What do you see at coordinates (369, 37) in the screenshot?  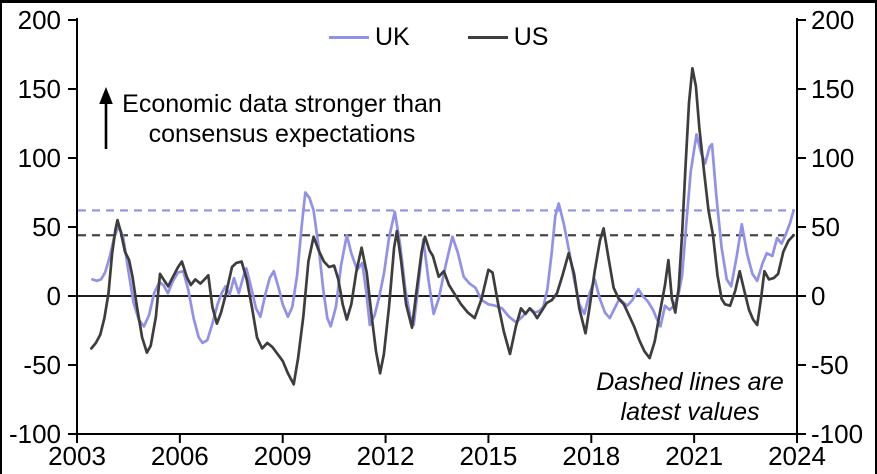 I see `legend-item-uk: UK` at bounding box center [369, 37].